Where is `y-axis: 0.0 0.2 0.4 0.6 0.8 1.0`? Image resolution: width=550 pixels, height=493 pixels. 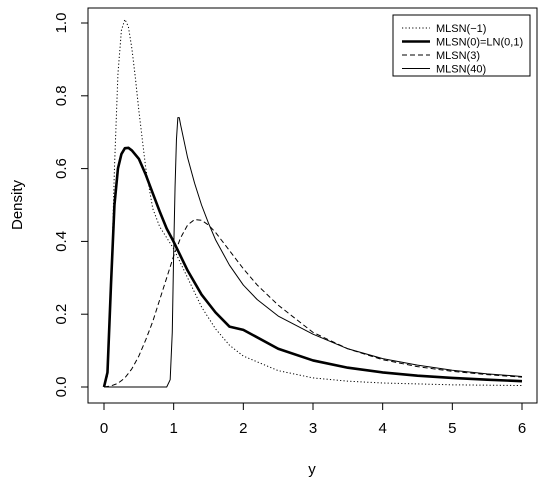
y-axis: 0.0 0.2 0.4 0.6 0.8 1.0 is located at coordinates (71, 205).